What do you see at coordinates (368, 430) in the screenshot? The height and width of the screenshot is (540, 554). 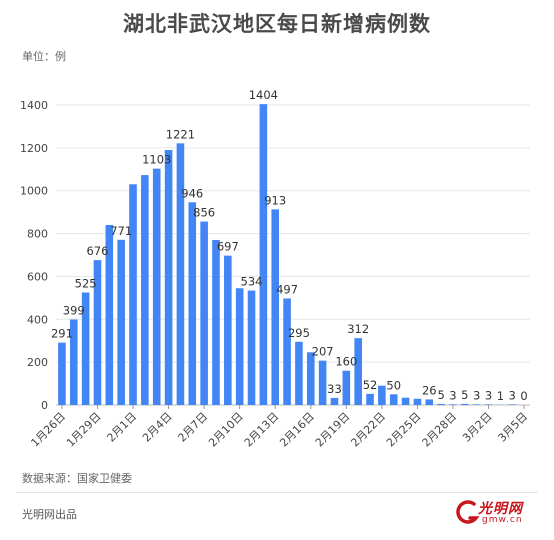 I see `x-tick-label: 2月22日` at bounding box center [368, 430].